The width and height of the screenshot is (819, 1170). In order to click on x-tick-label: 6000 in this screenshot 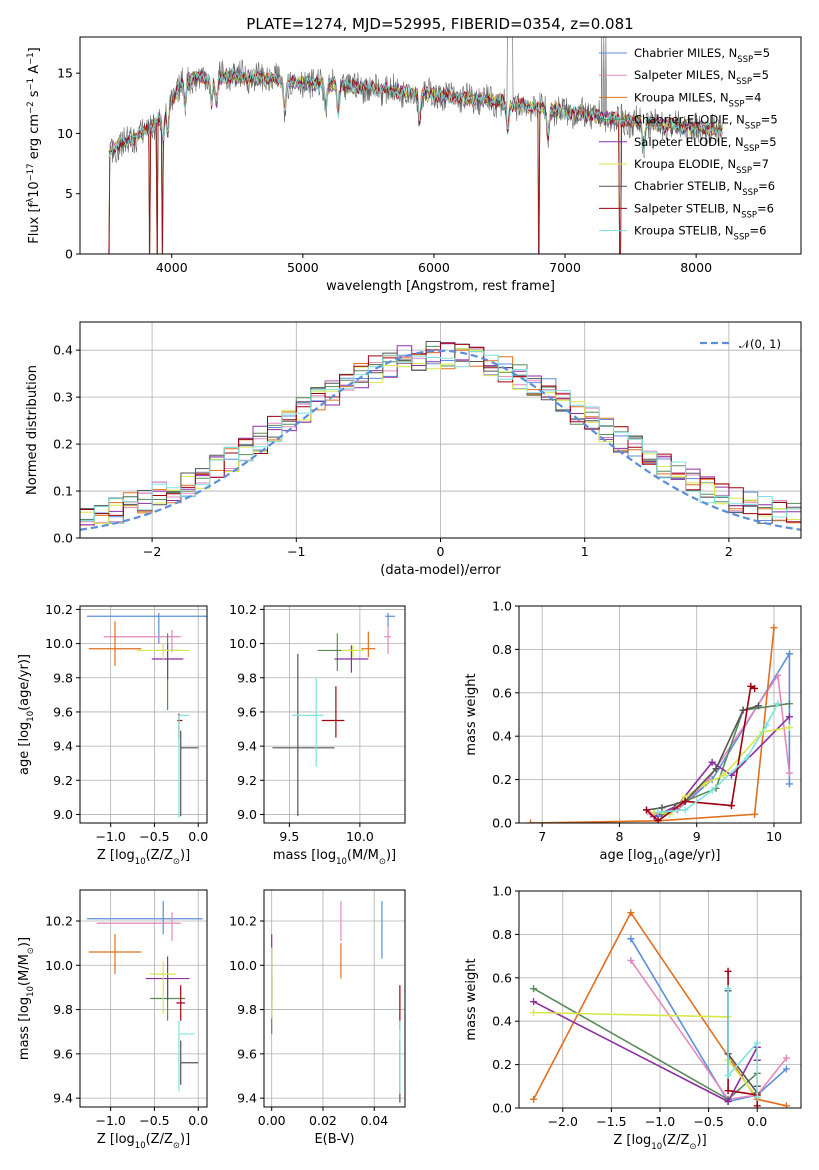, I will do `click(434, 267)`.